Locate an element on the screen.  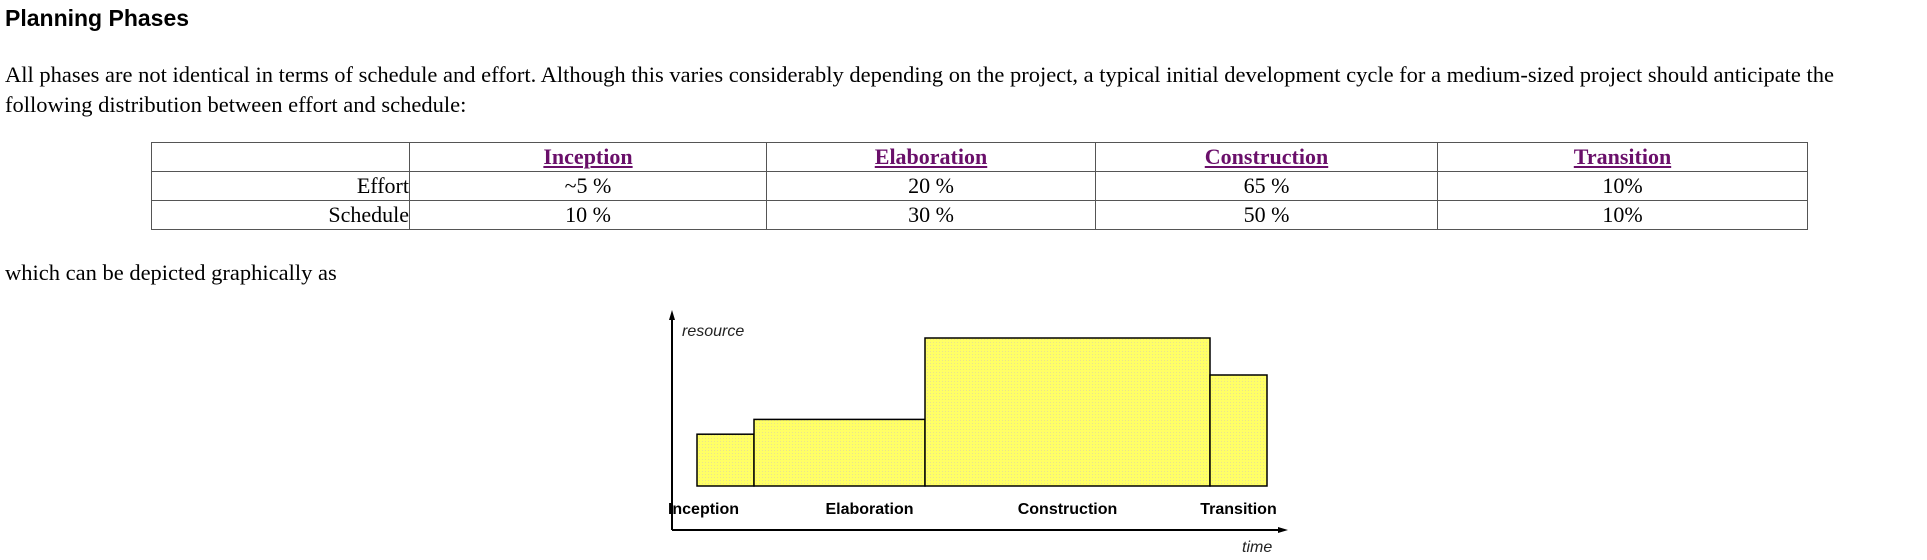
schedule-transition-cell: 10% is located at coordinates (1622, 215).